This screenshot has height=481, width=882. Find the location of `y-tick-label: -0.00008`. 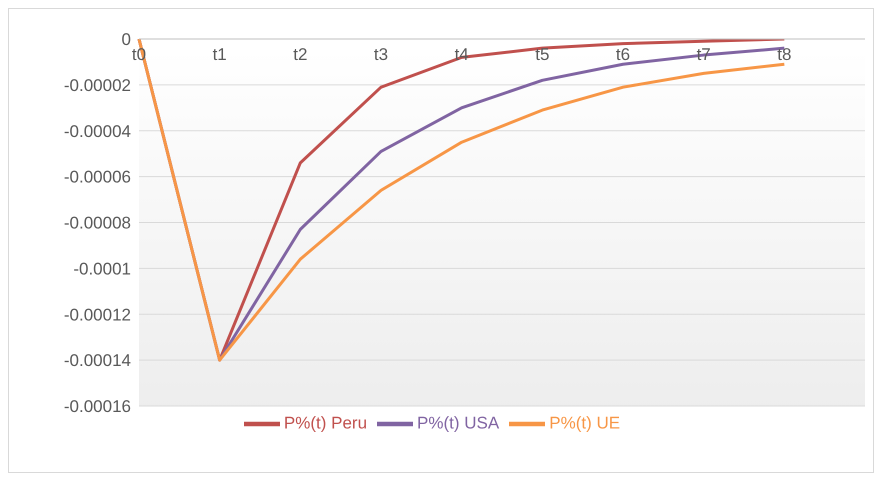

y-tick-label: -0.00008 is located at coordinates (97, 223).